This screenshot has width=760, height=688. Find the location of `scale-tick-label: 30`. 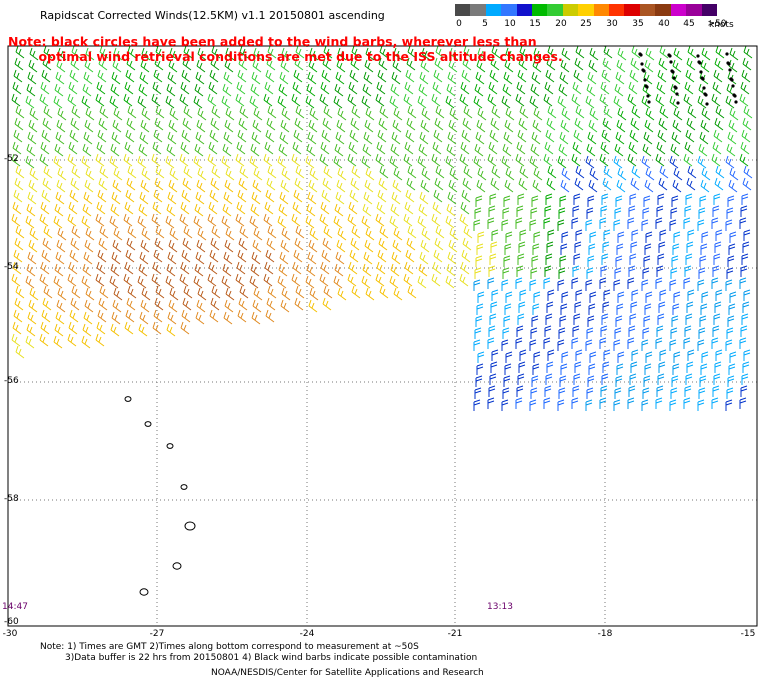

scale-tick-label: 30 is located at coordinates (612, 24).